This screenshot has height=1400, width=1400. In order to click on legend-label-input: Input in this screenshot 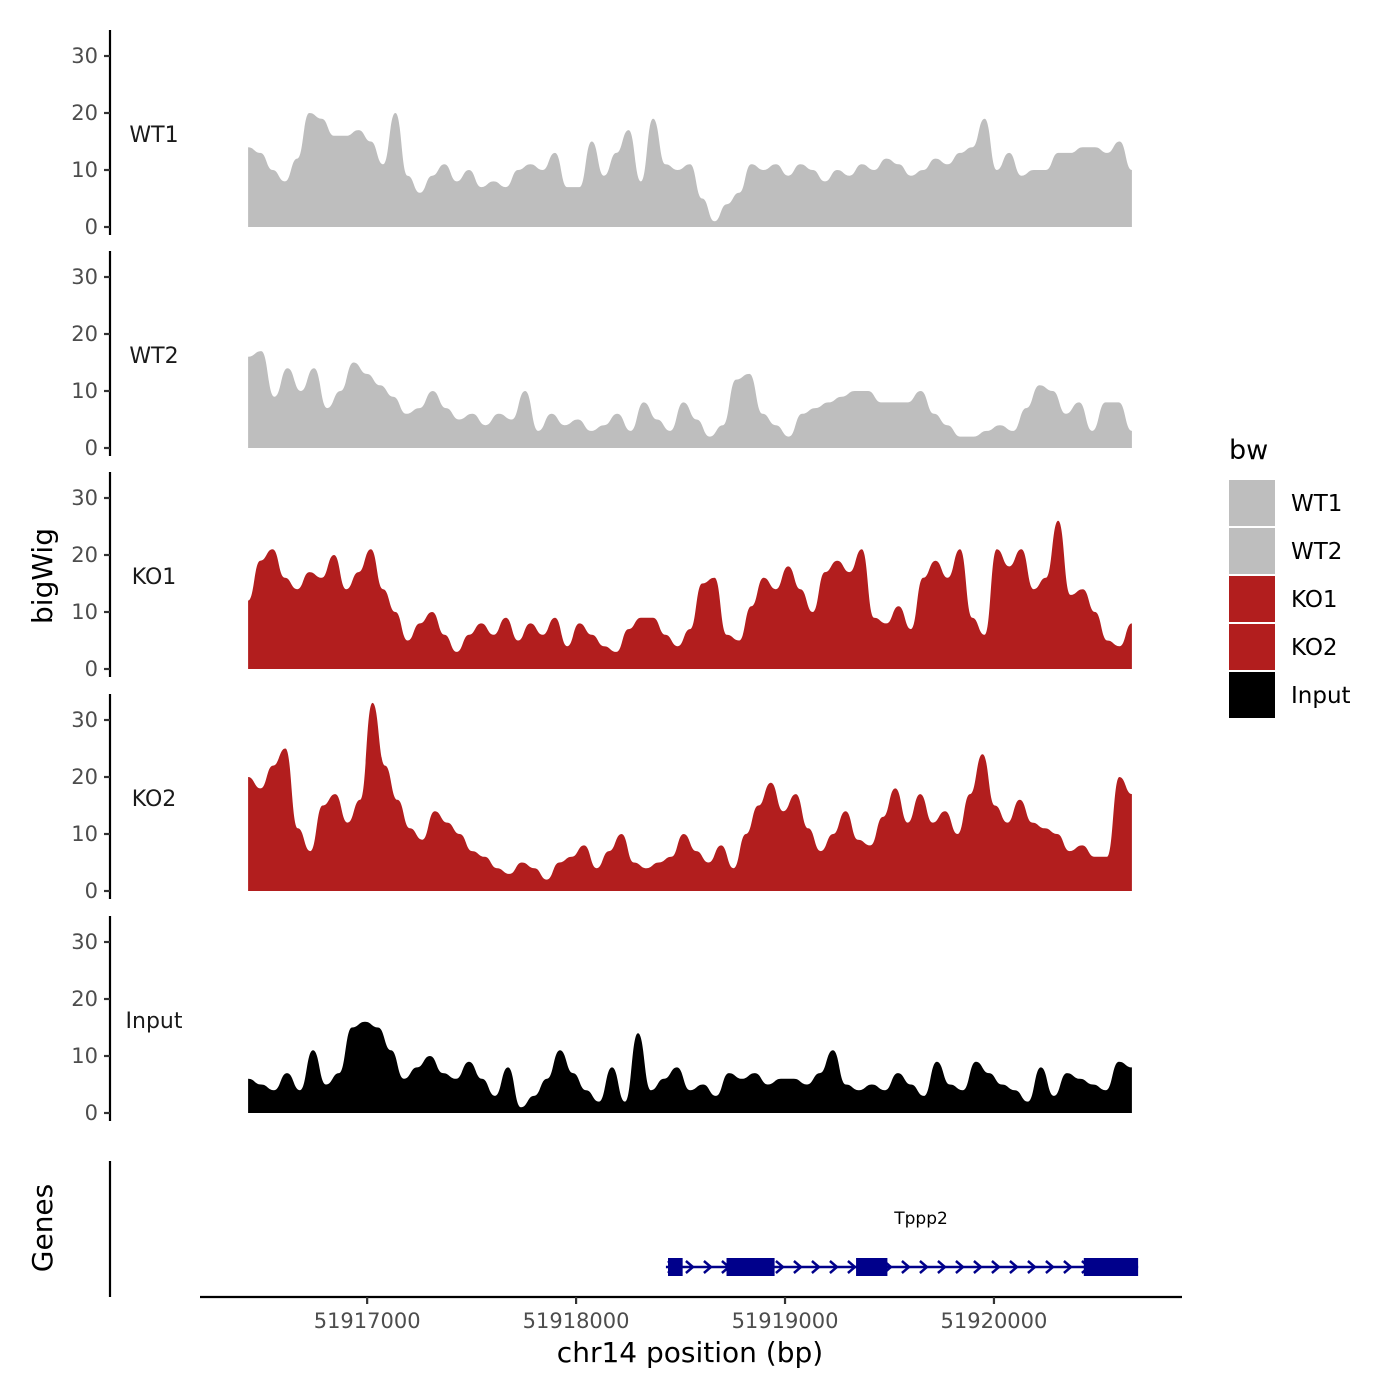, I will do `click(1321, 696)`.